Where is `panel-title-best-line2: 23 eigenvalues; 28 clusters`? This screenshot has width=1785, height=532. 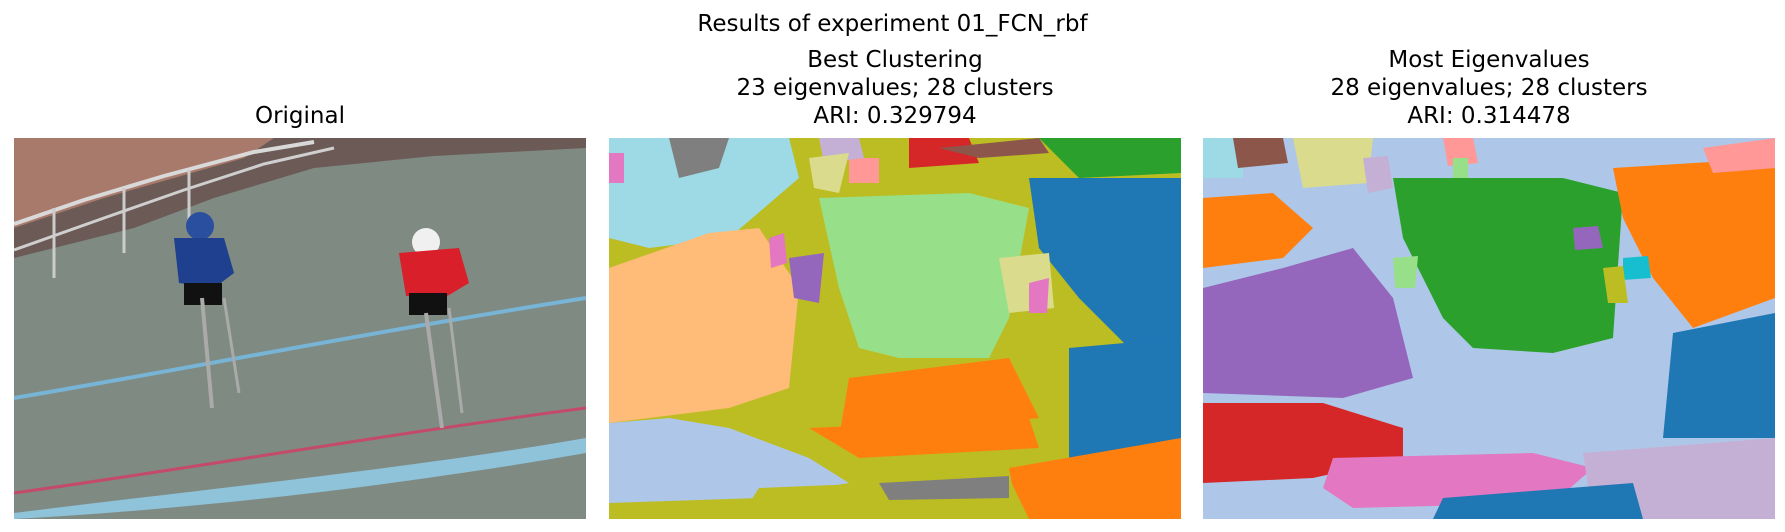
panel-title-best-line2: 23 eigenvalues; 28 clusters is located at coordinates (895, 88).